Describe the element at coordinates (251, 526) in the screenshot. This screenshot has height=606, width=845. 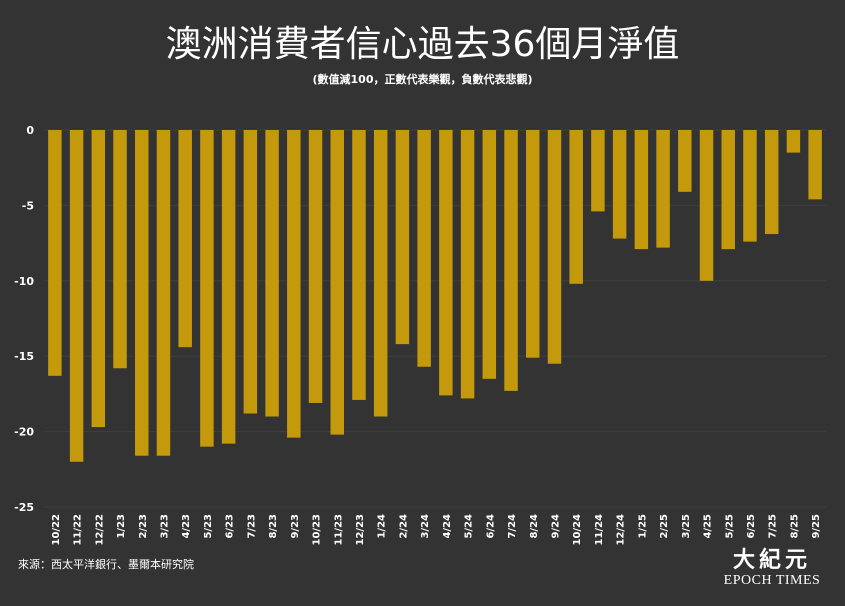
I see `x-tick-label: 7/23` at that location.